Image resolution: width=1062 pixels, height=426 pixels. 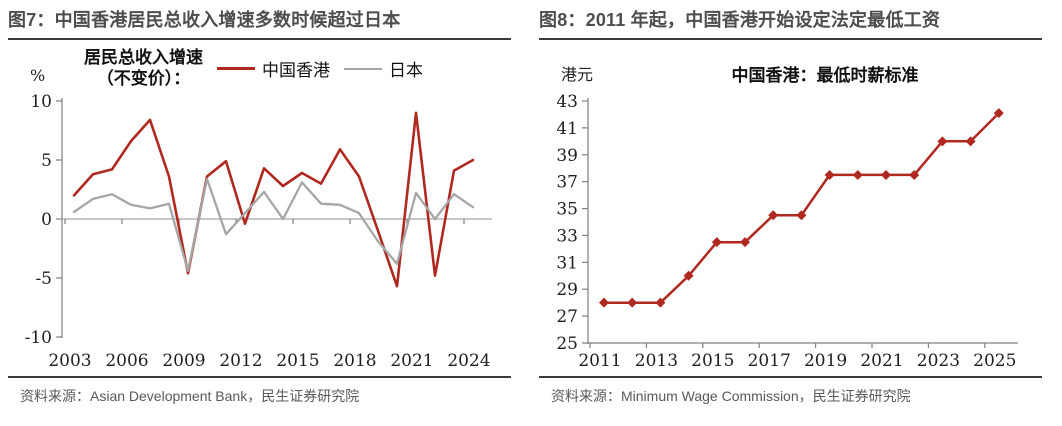 What do you see at coordinates (567, 236) in the screenshot?
I see `svg-text: 33` at bounding box center [567, 236].